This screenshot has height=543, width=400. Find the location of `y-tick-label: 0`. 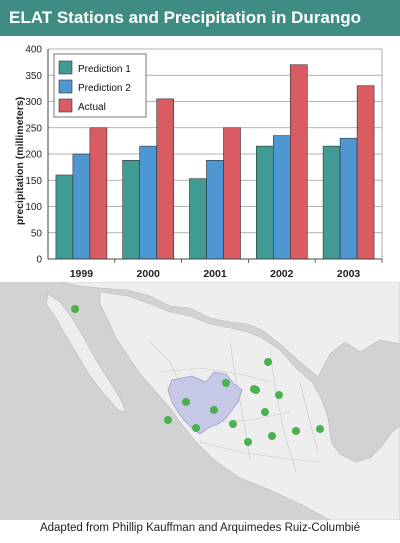

y-tick-label: 0 is located at coordinates (39, 260).